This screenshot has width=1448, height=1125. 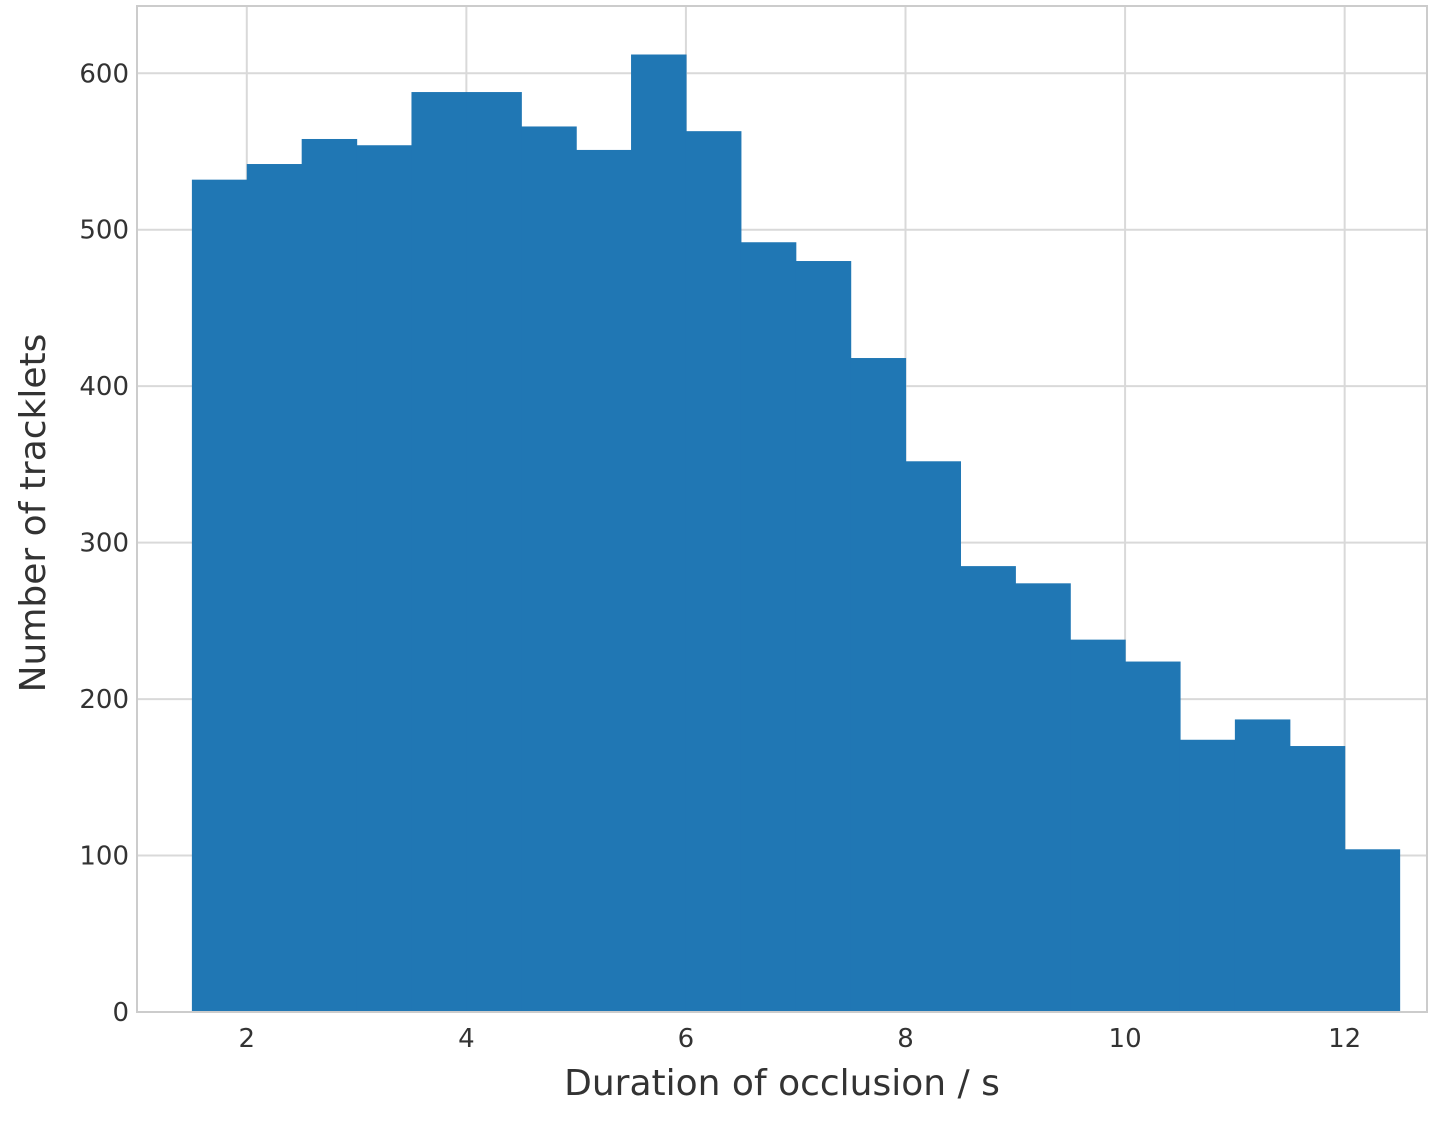 What do you see at coordinates (1344, 1039) in the screenshot?
I see `x-tick-label: 12` at bounding box center [1344, 1039].